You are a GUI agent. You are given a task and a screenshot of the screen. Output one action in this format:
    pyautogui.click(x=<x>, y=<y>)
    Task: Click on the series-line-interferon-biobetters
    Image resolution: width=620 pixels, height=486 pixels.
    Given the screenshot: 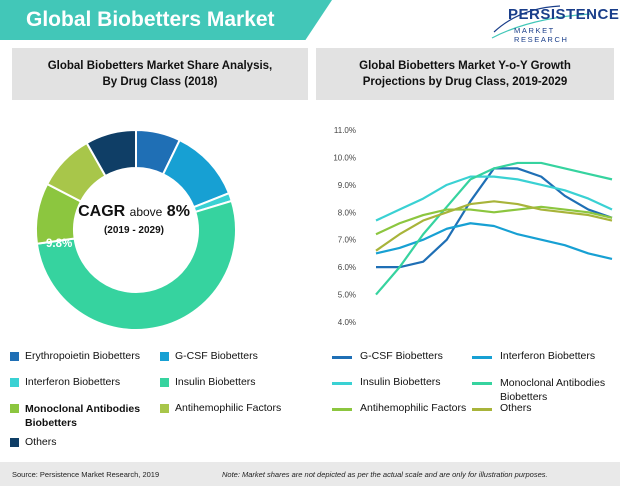 What is the action you would take?
    pyautogui.click(x=494, y=241)
    